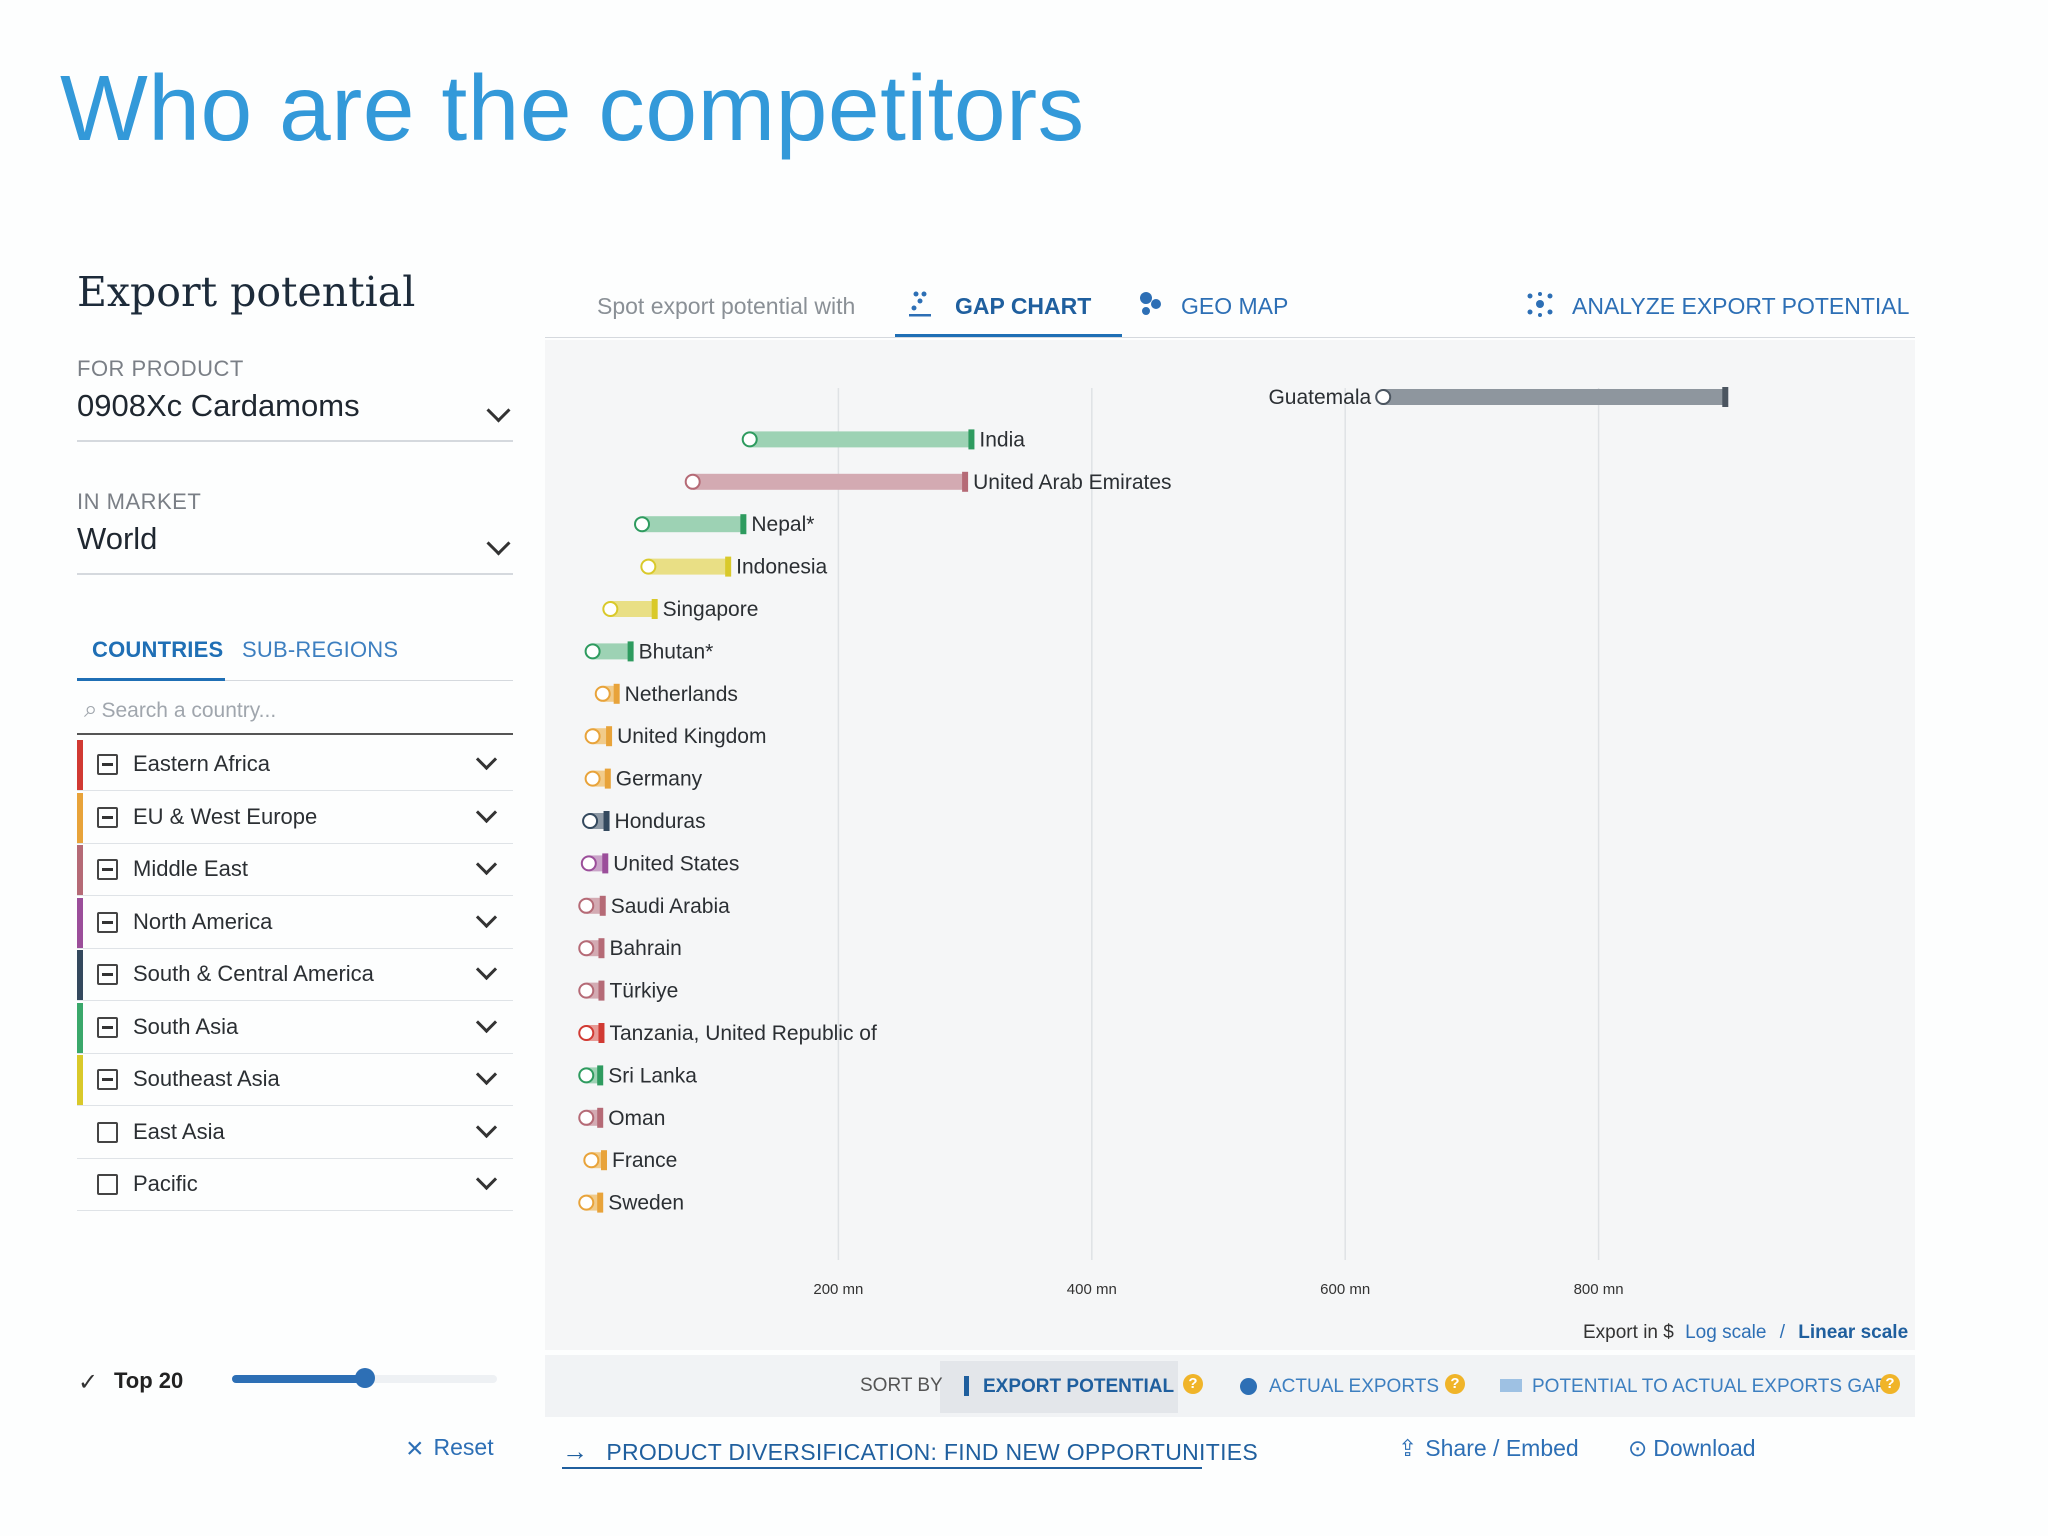 The image size is (2048, 1536). What do you see at coordinates (364, 1378) in the screenshot?
I see `top-slider-thumb` at bounding box center [364, 1378].